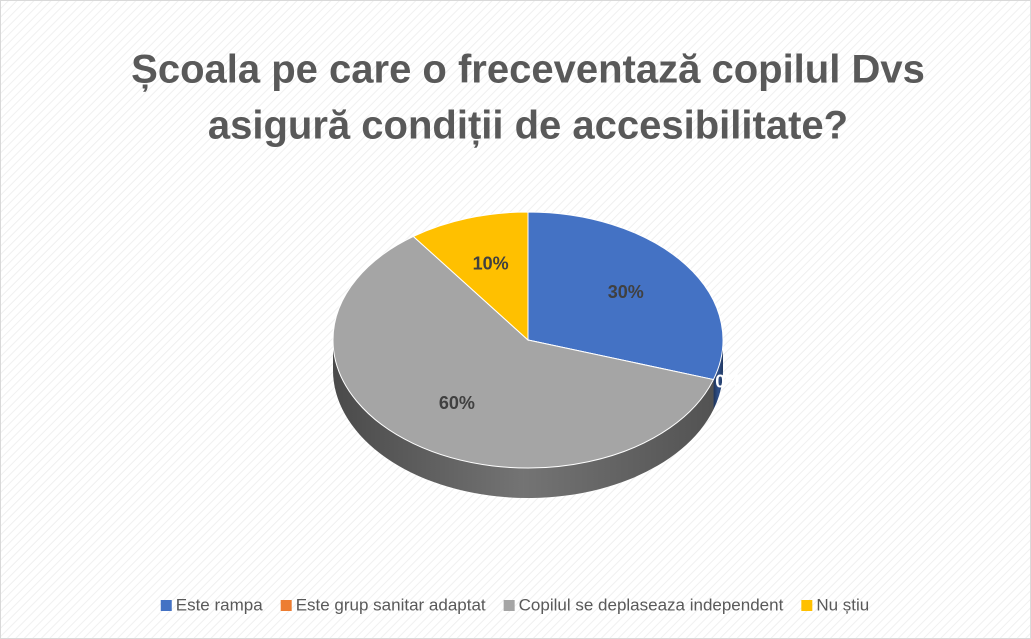  What do you see at coordinates (219, 604) in the screenshot?
I see `legend-label: Este rampa` at bounding box center [219, 604].